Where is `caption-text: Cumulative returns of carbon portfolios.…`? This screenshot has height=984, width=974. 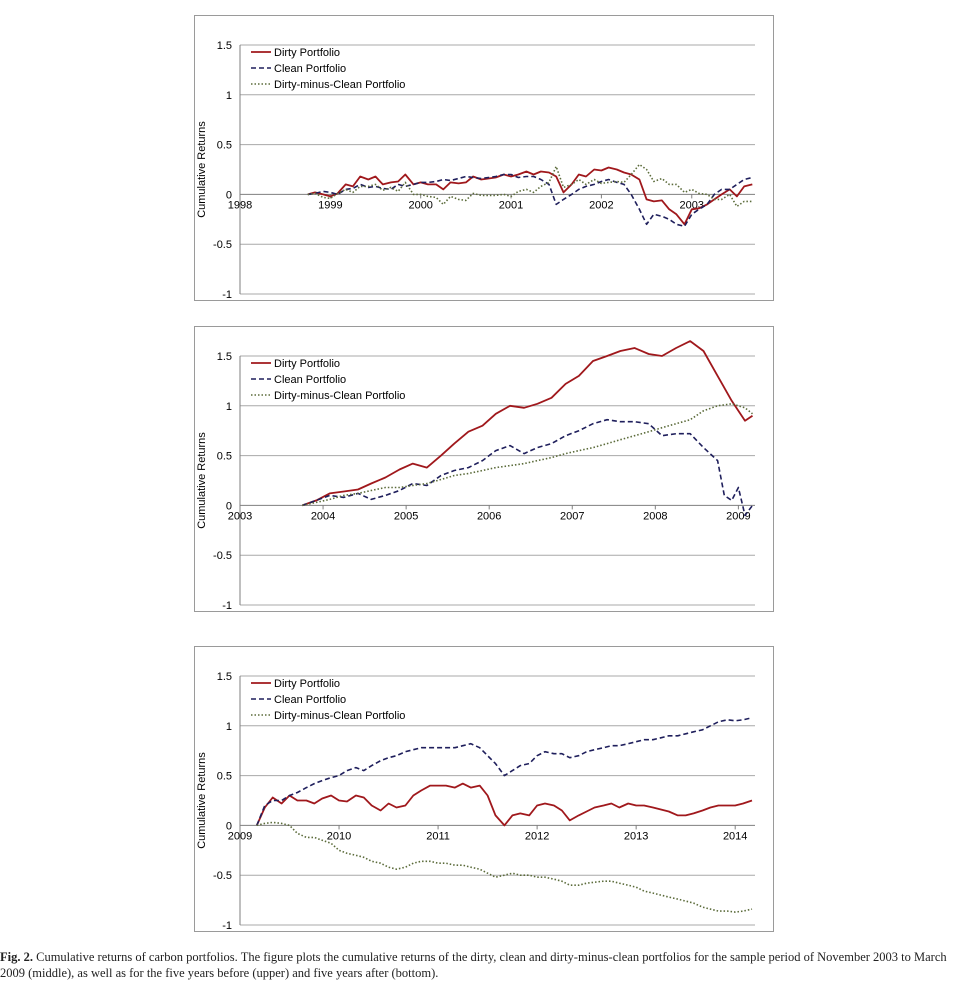
caption-text: Cumulative returns of carbon portfolios.… is located at coordinates (473, 965).